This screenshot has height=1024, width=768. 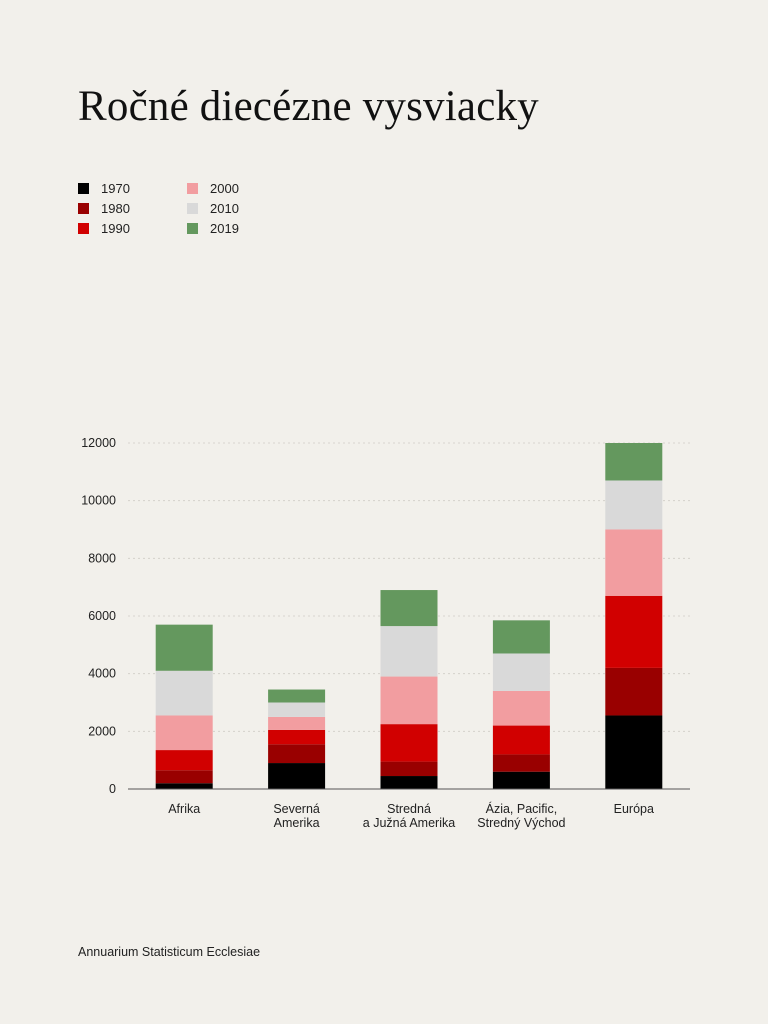 I want to click on legend-label-1970: 1970, so click(x=115, y=188).